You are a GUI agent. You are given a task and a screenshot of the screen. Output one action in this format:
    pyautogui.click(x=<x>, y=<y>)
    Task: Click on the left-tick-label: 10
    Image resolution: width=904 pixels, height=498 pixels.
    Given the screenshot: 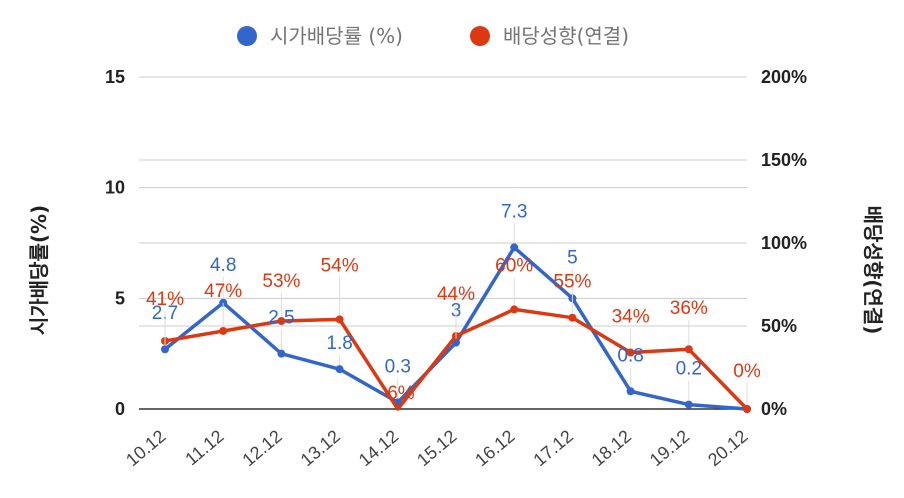 What is the action you would take?
    pyautogui.click(x=115, y=188)
    